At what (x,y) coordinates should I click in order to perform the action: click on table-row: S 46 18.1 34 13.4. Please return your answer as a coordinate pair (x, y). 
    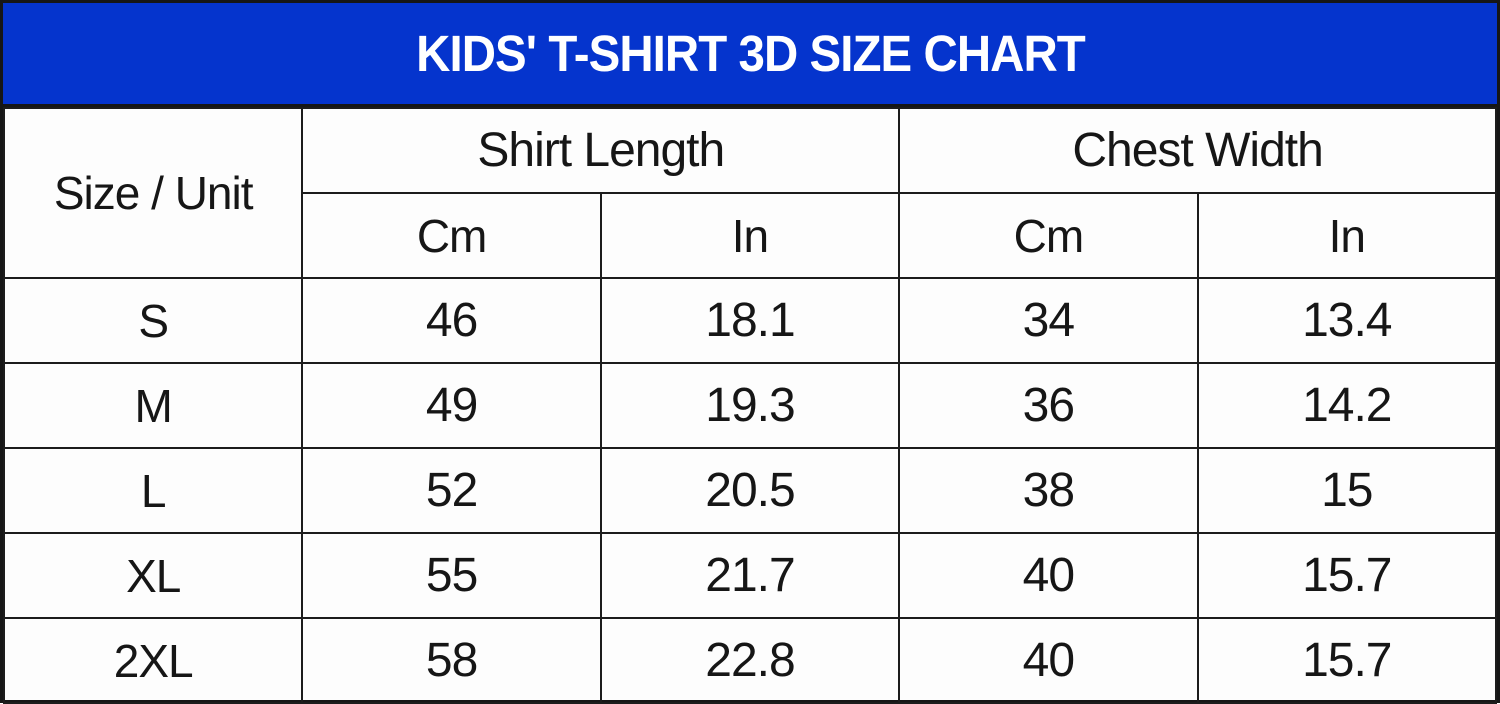
    Looking at the image, I should click on (750, 320).